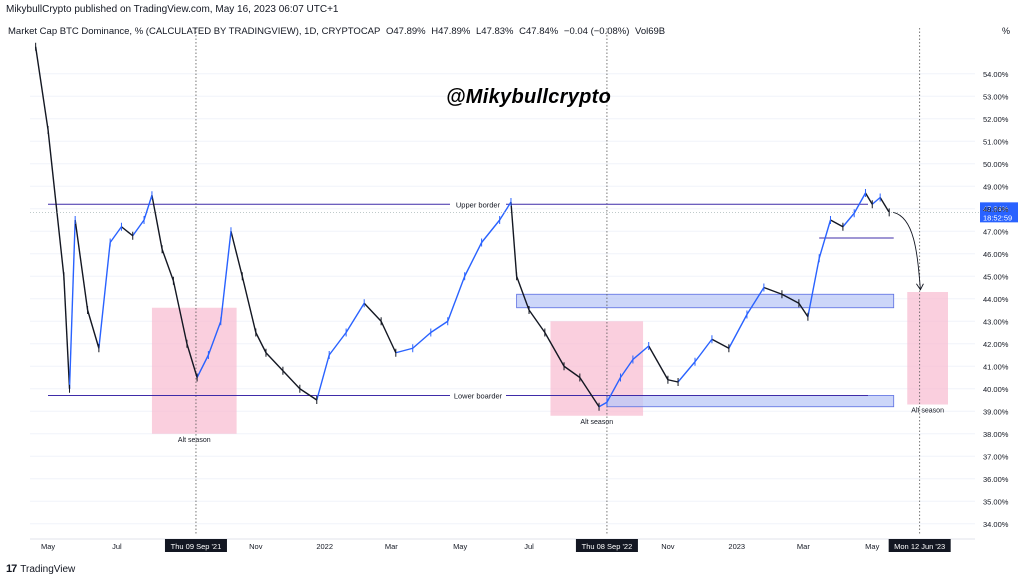 This screenshot has height=581, width=1024. I want to click on x-tick-label: Thu 08 Sep '22, so click(607, 546).